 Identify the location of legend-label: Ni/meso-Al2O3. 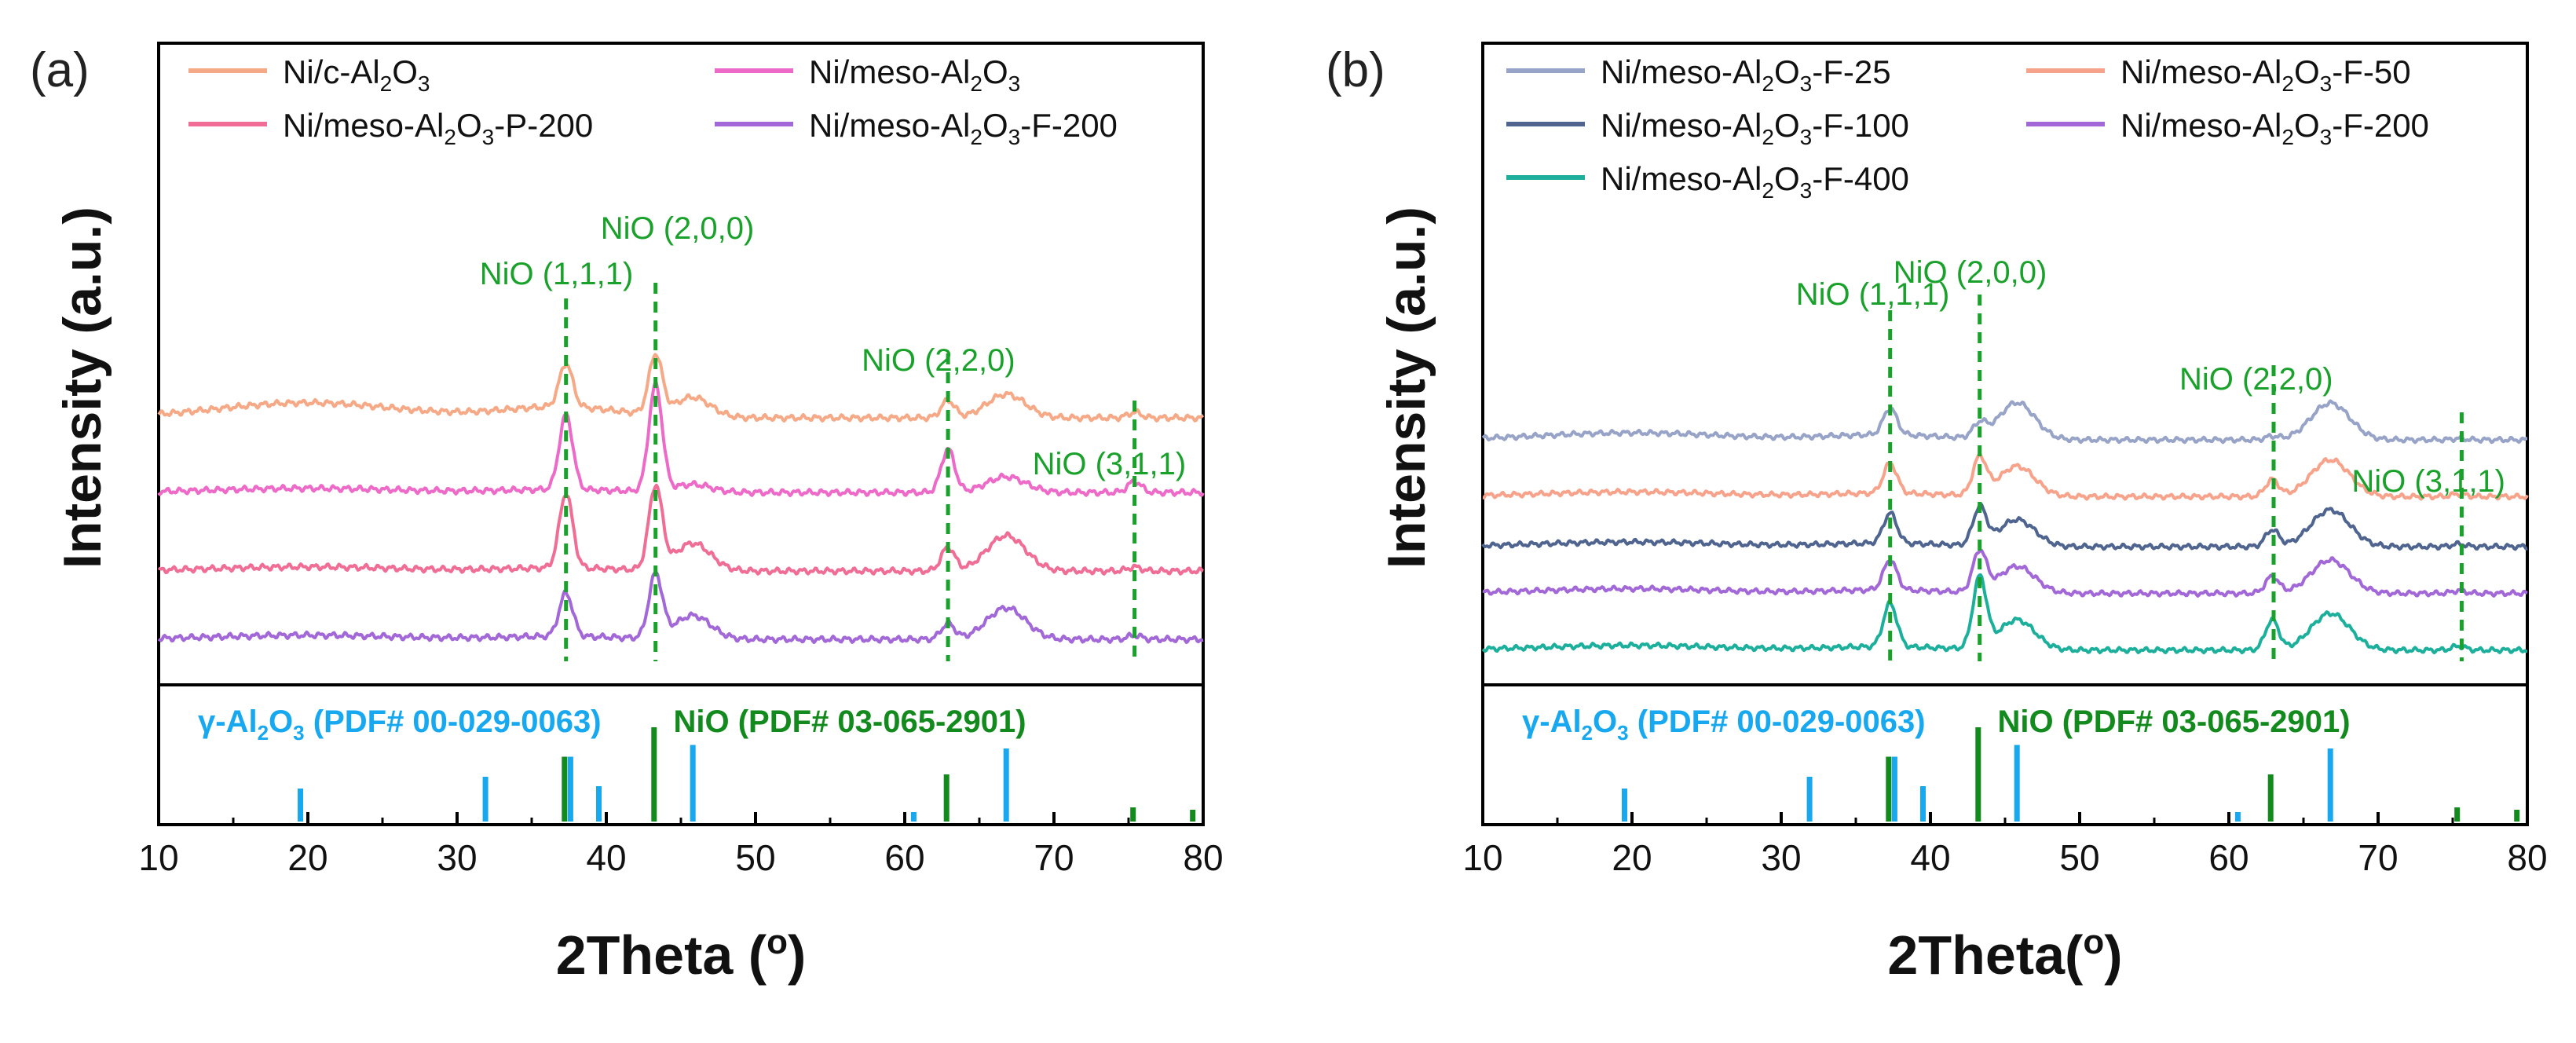
(915, 74).